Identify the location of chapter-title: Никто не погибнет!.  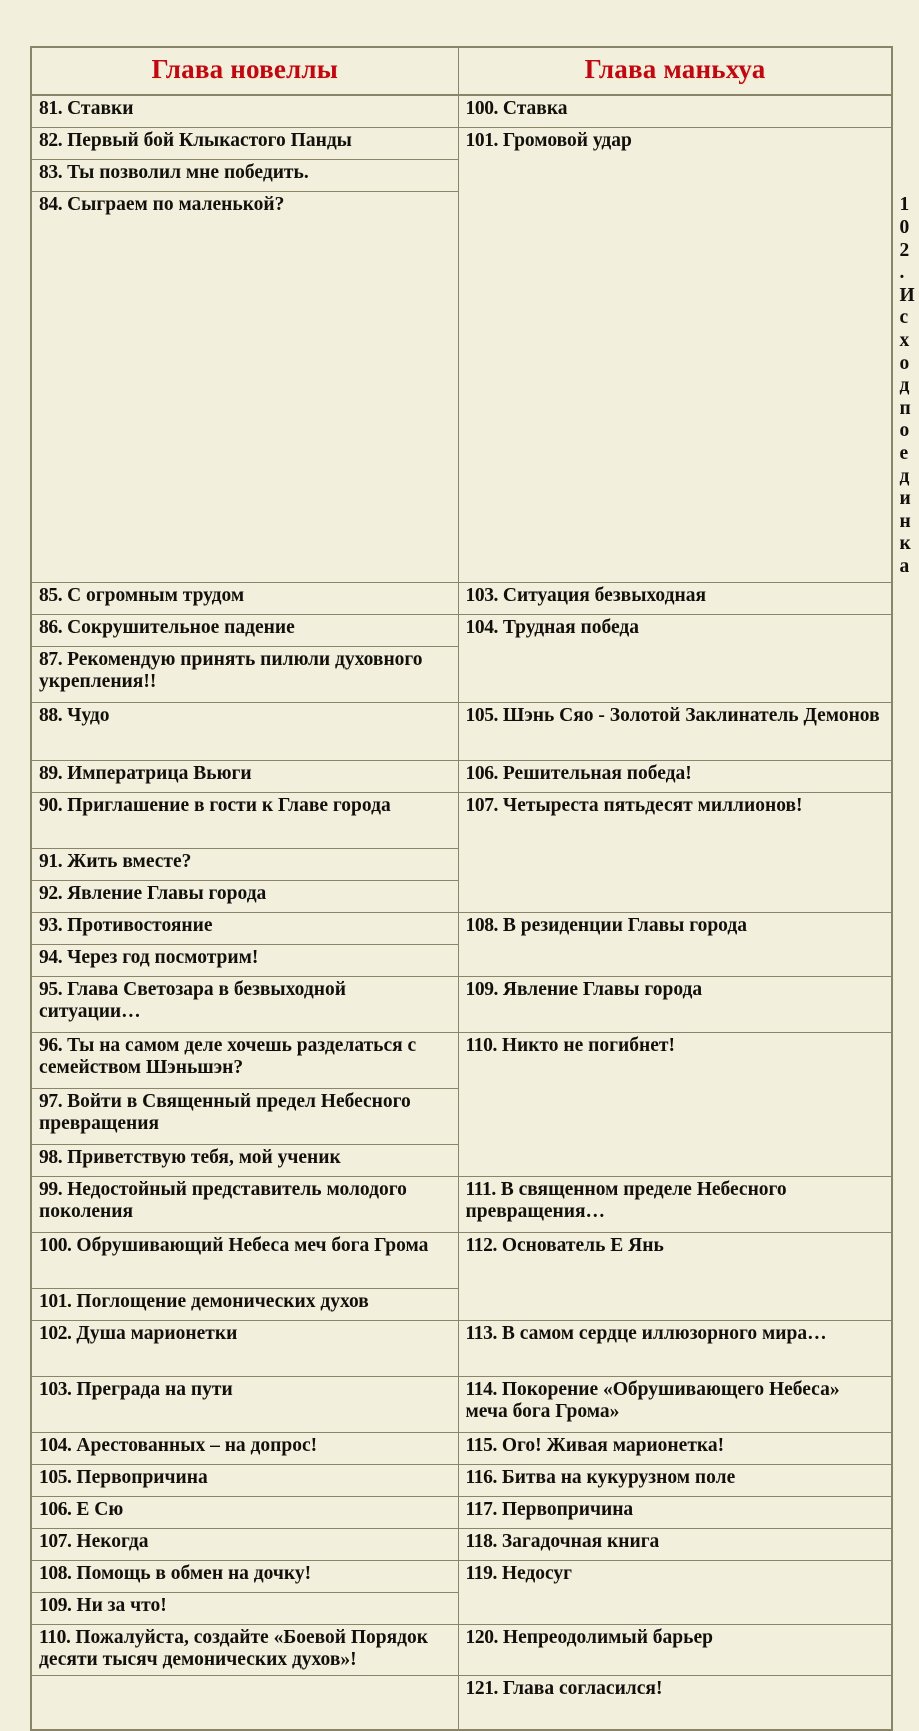
(585, 1045).